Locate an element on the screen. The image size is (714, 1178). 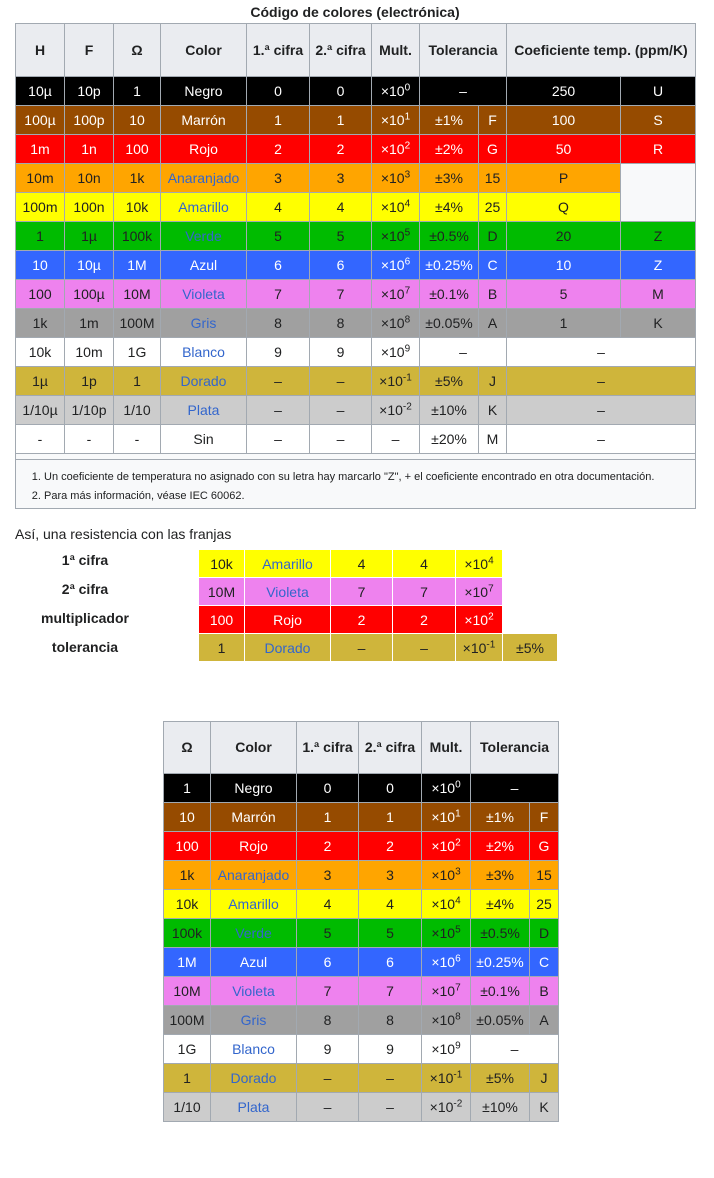
table-row: 10µ 10p 1 Negro 0 0 ×100–250 U is located at coordinates (355, 91).